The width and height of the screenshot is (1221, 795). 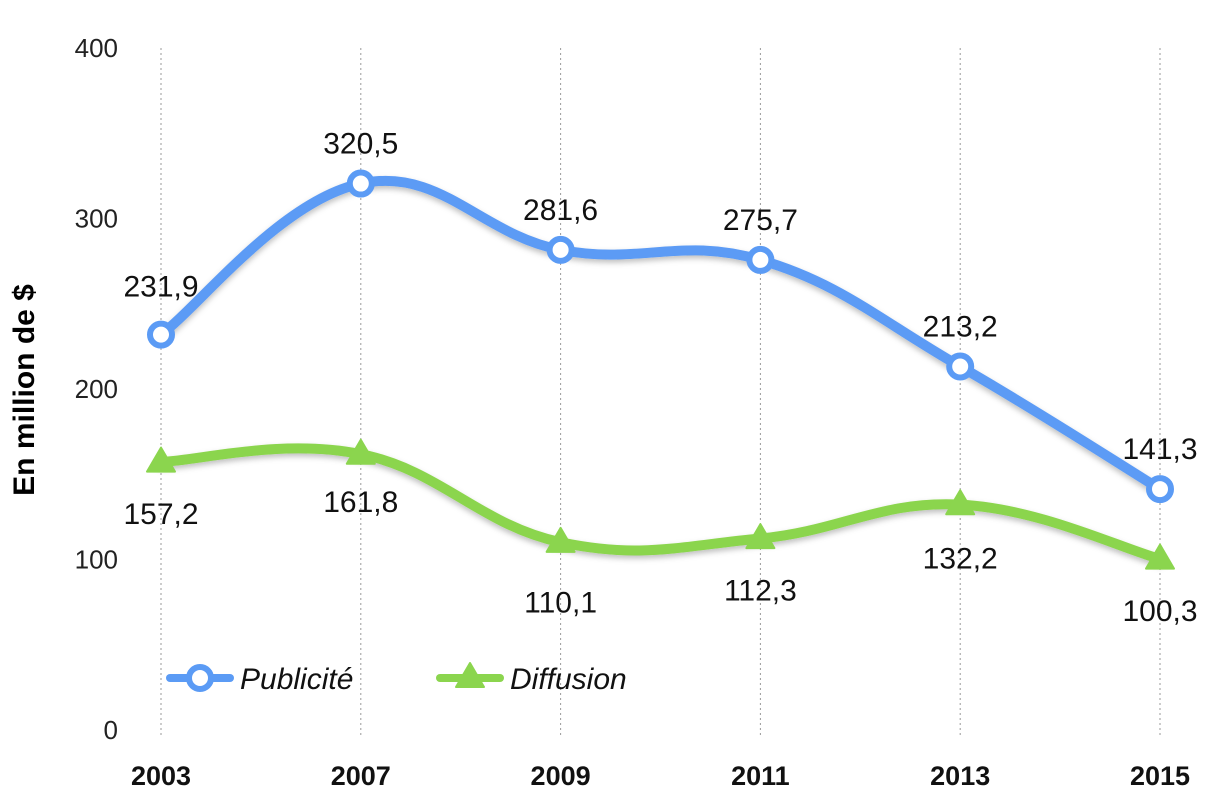 I want to click on x-tick-label: 2009, so click(x=561, y=776).